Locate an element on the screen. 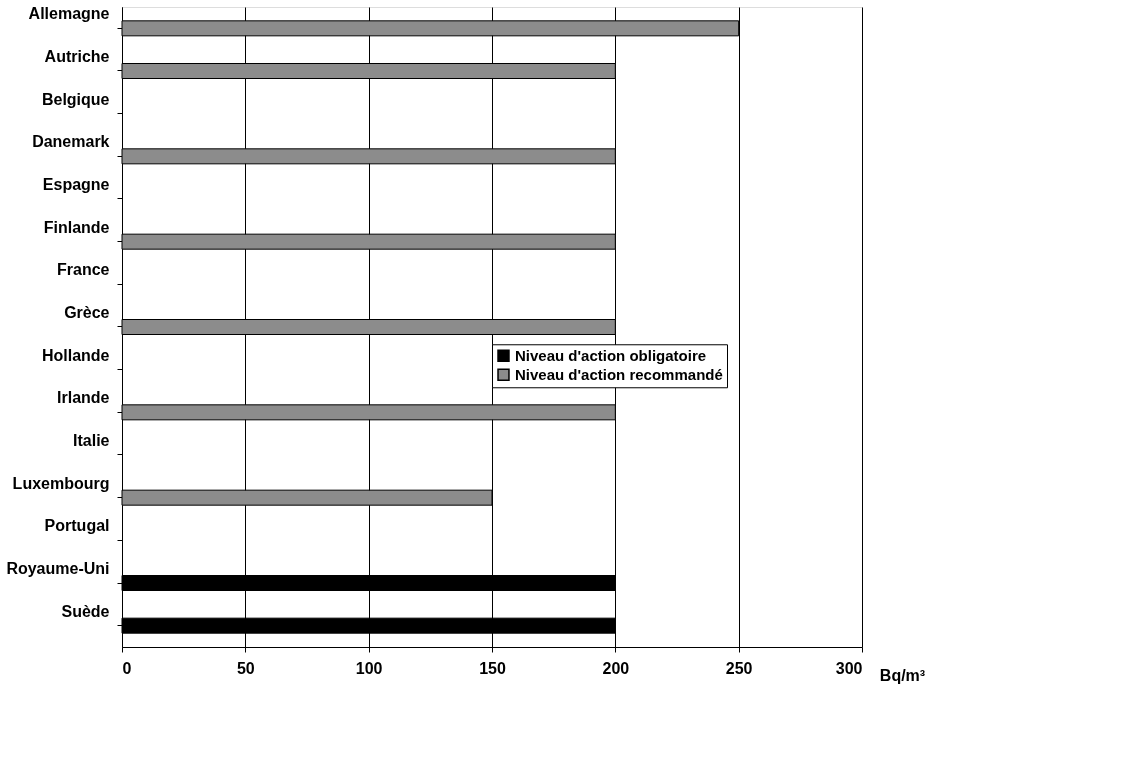 The image size is (1136, 776). x-tick-label: 100 is located at coordinates (369, 668).